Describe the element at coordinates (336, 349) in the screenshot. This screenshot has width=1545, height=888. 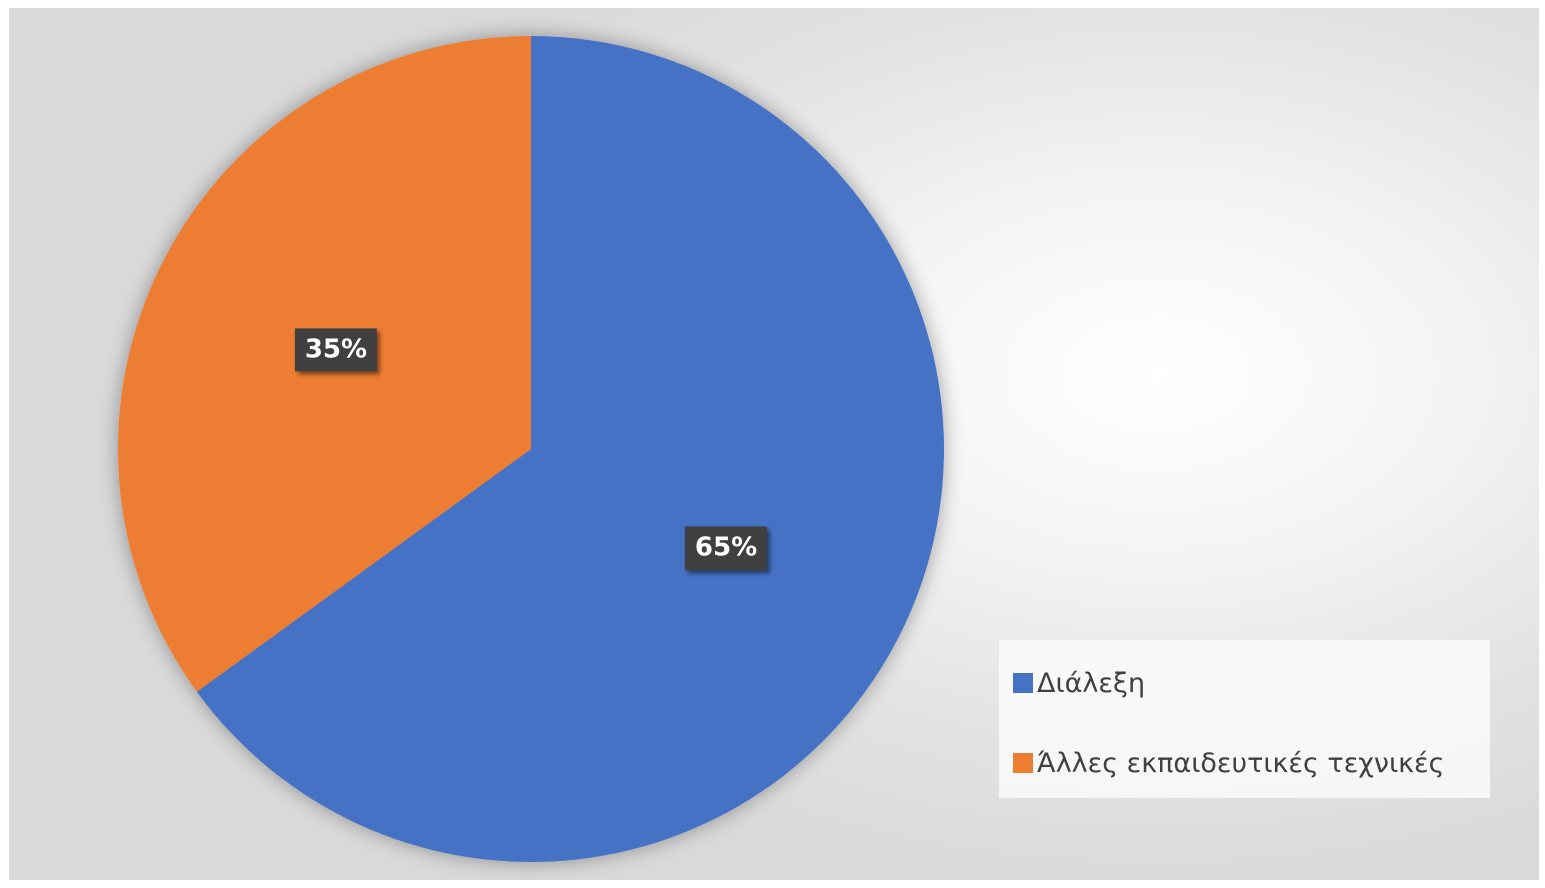
I see `data-label-1: 35%` at that location.